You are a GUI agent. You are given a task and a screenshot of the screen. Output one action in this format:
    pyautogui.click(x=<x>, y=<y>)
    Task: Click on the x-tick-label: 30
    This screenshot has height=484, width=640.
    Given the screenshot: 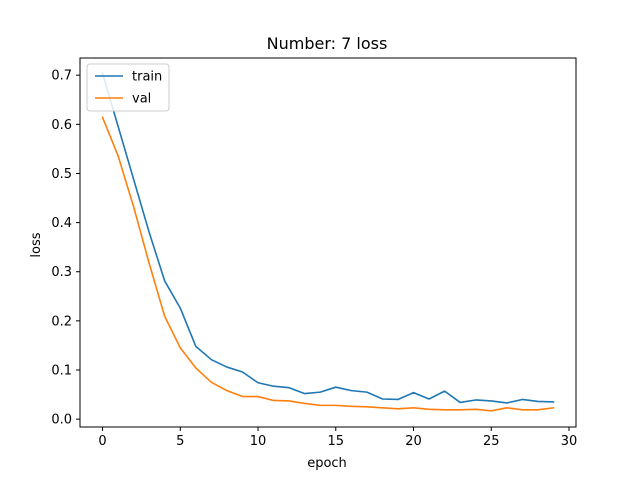 What is the action you would take?
    pyautogui.click(x=569, y=441)
    